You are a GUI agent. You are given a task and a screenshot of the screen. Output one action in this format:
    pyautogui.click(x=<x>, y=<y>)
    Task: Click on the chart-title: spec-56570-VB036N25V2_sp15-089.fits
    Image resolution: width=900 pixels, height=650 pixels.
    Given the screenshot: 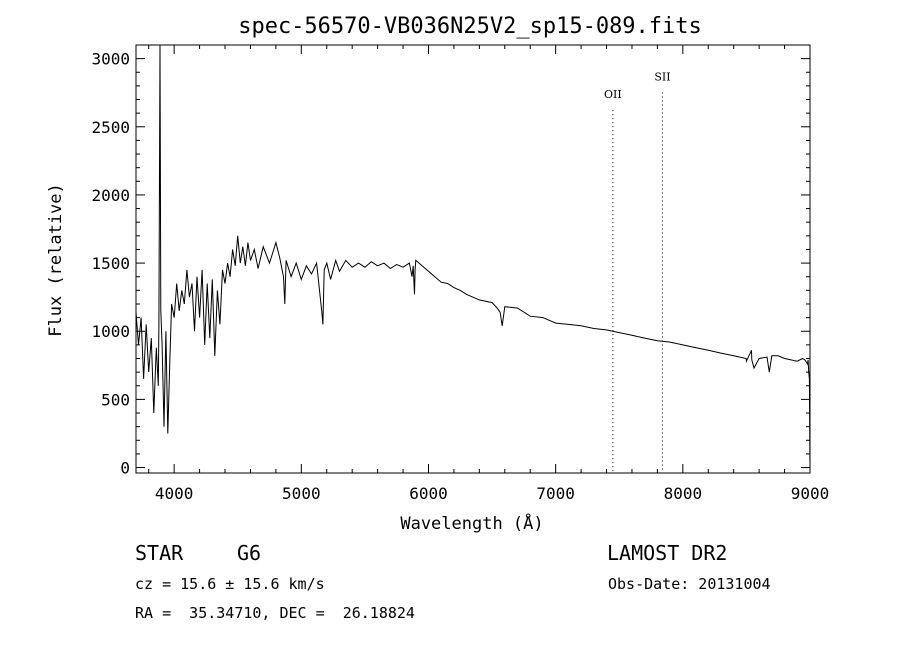 What is the action you would take?
    pyautogui.click(x=470, y=26)
    